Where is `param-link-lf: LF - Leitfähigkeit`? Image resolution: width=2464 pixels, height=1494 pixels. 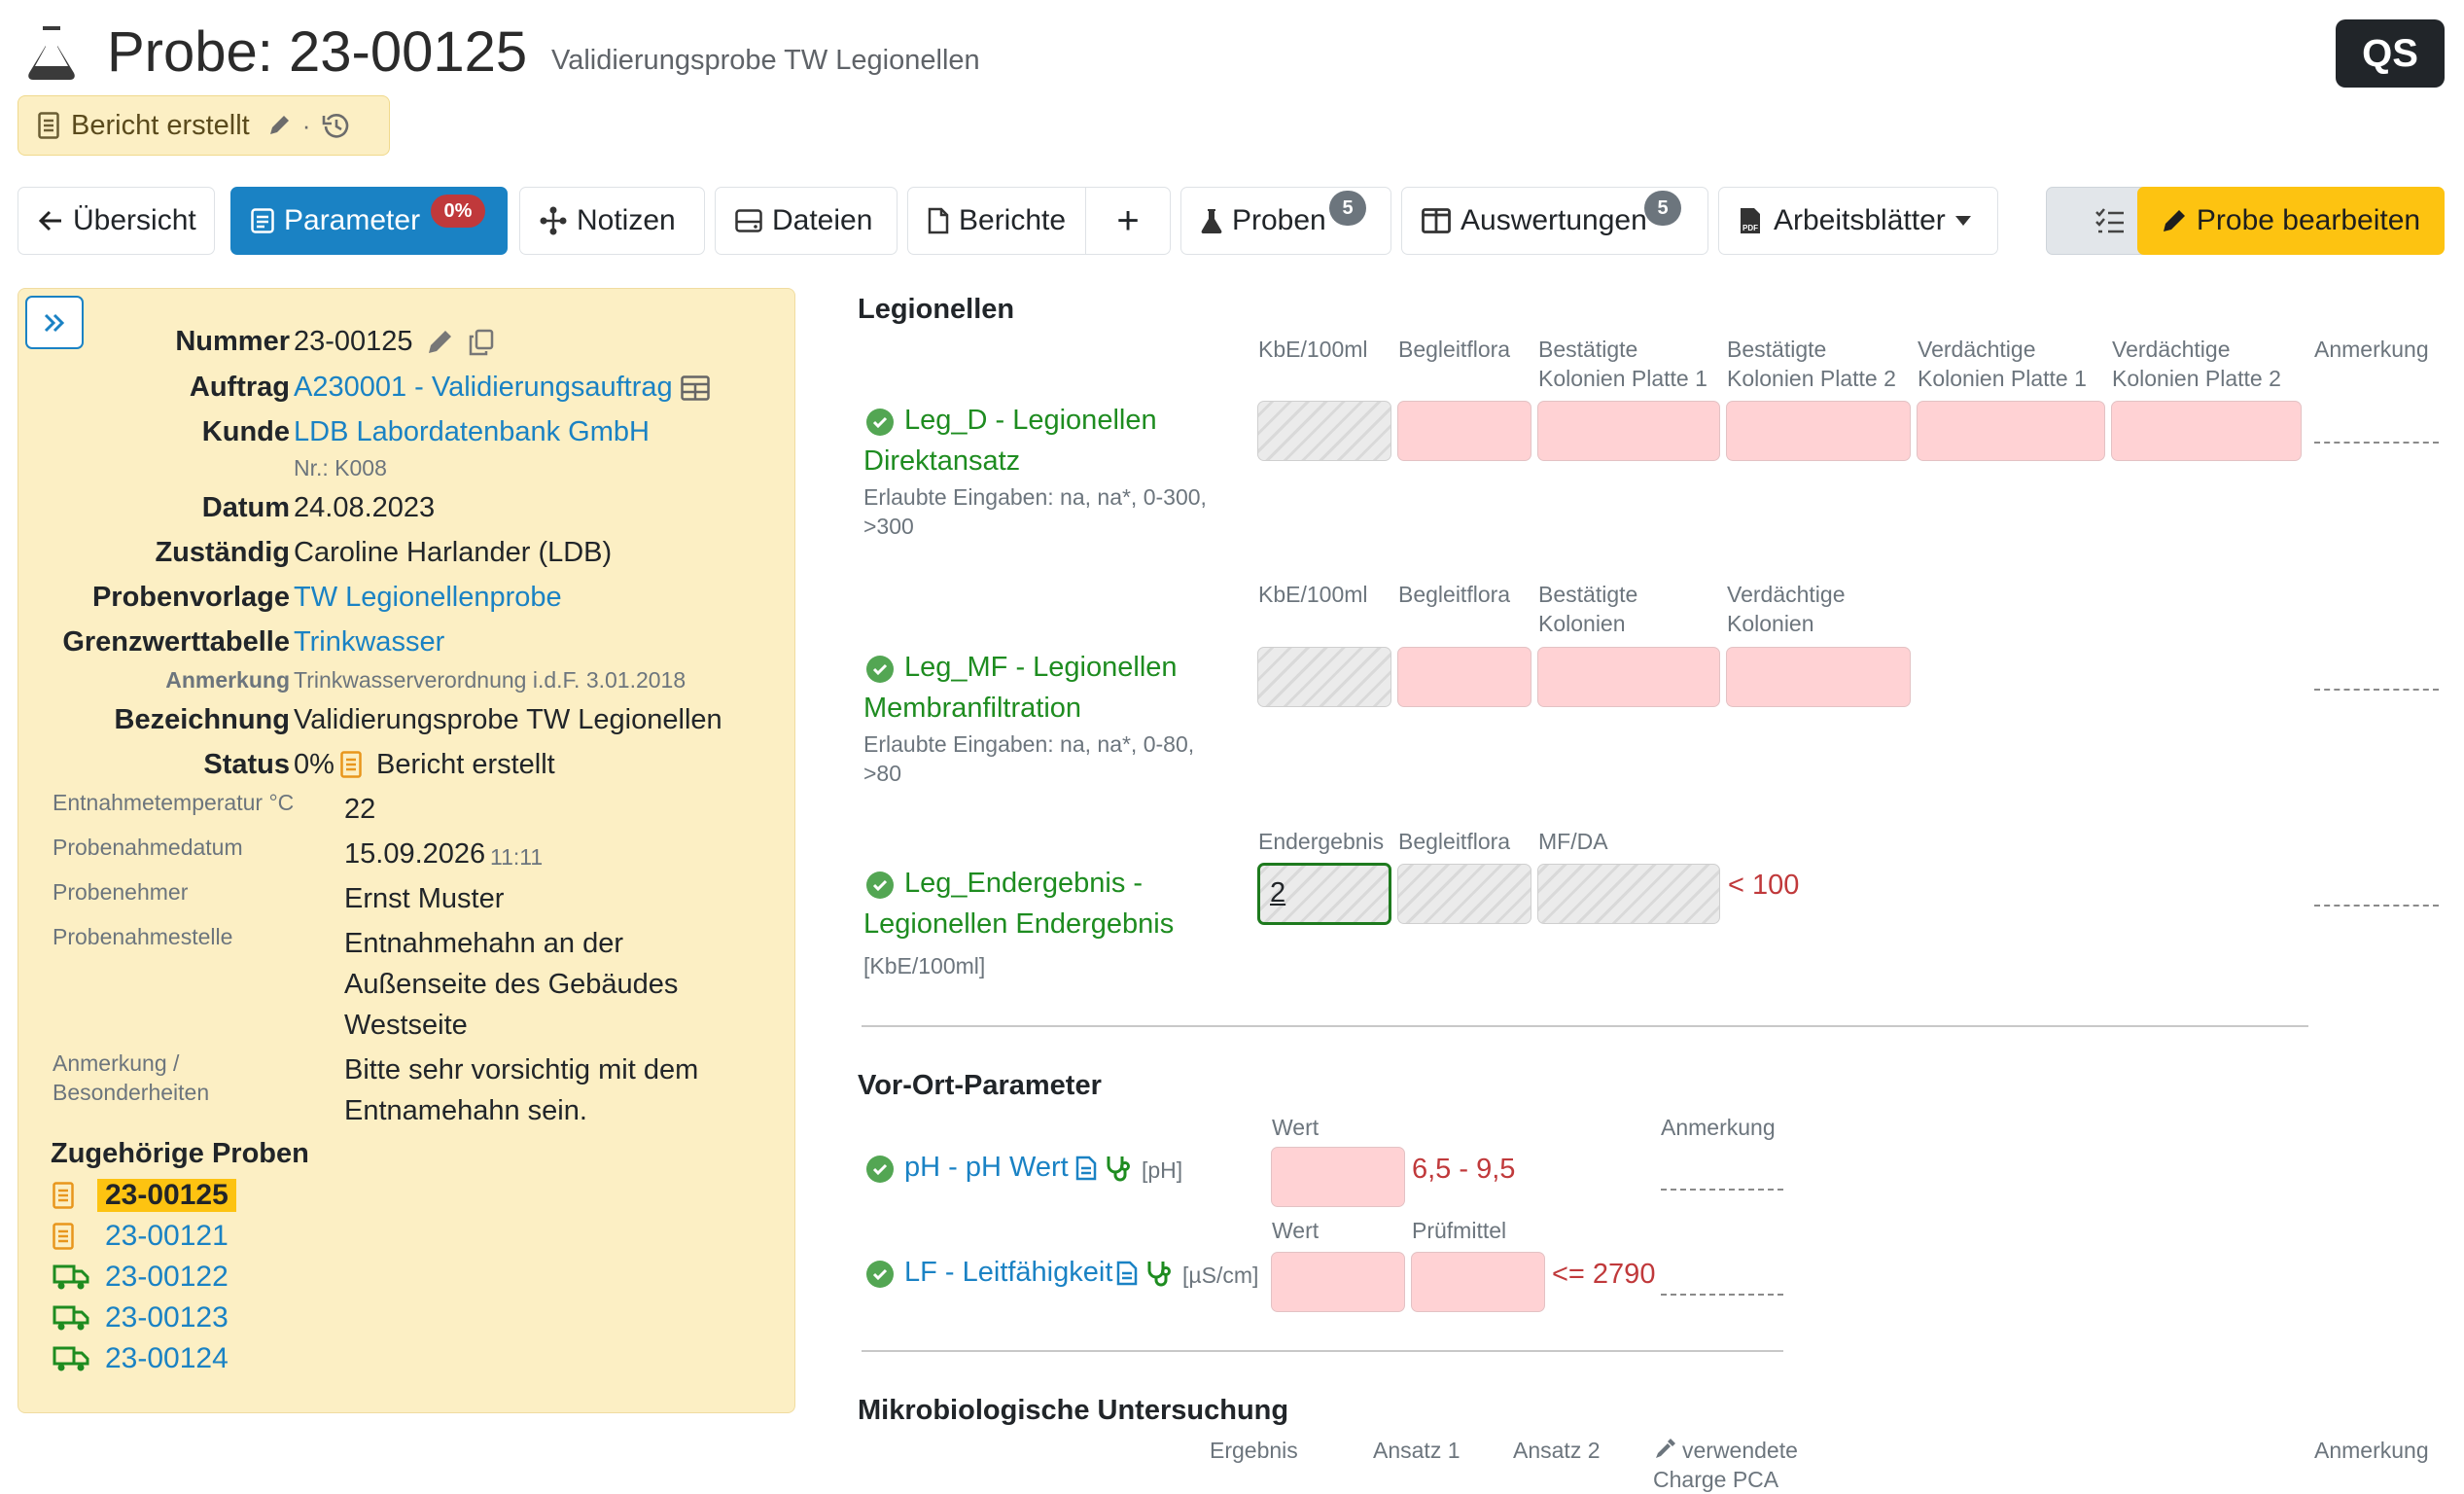
param-link-lf: LF - Leitfähigkeit is located at coordinates (1008, 1272).